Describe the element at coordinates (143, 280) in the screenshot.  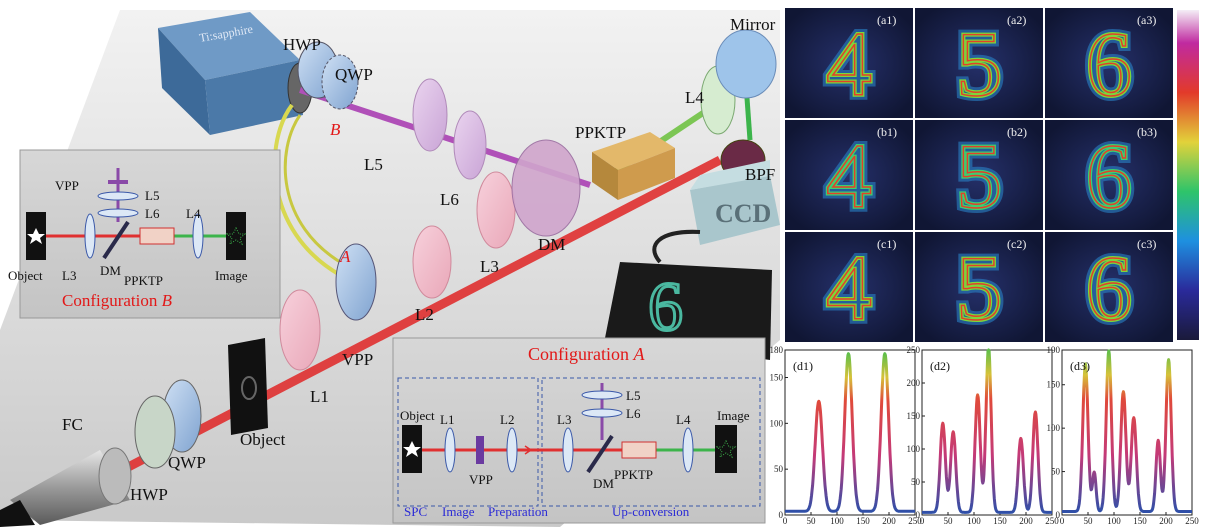
I see `cfgb-label-ppktp: PPKTP` at that location.